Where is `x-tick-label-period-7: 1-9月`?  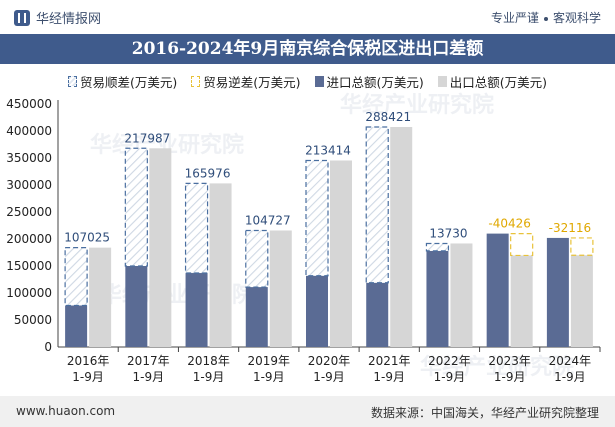
x-tick-label-period-7: 1-9月 is located at coordinates (510, 377).